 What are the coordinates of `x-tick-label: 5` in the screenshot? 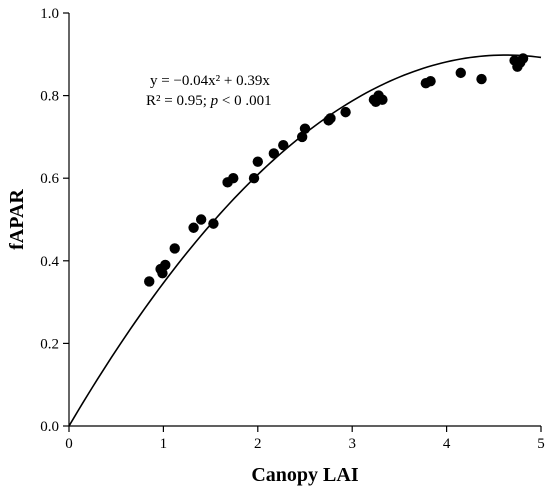 It's located at (541, 444).